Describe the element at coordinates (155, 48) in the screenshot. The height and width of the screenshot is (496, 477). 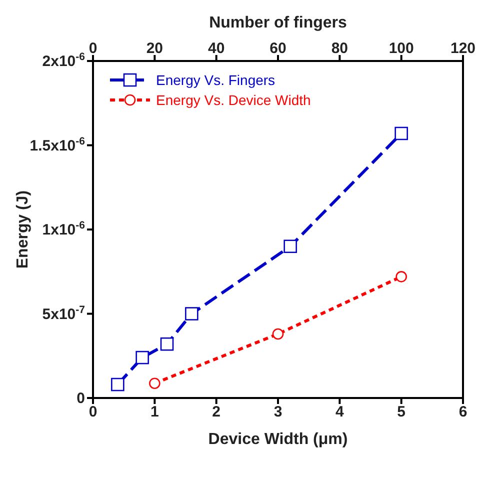
I see `x2-tick-label: 20` at that location.